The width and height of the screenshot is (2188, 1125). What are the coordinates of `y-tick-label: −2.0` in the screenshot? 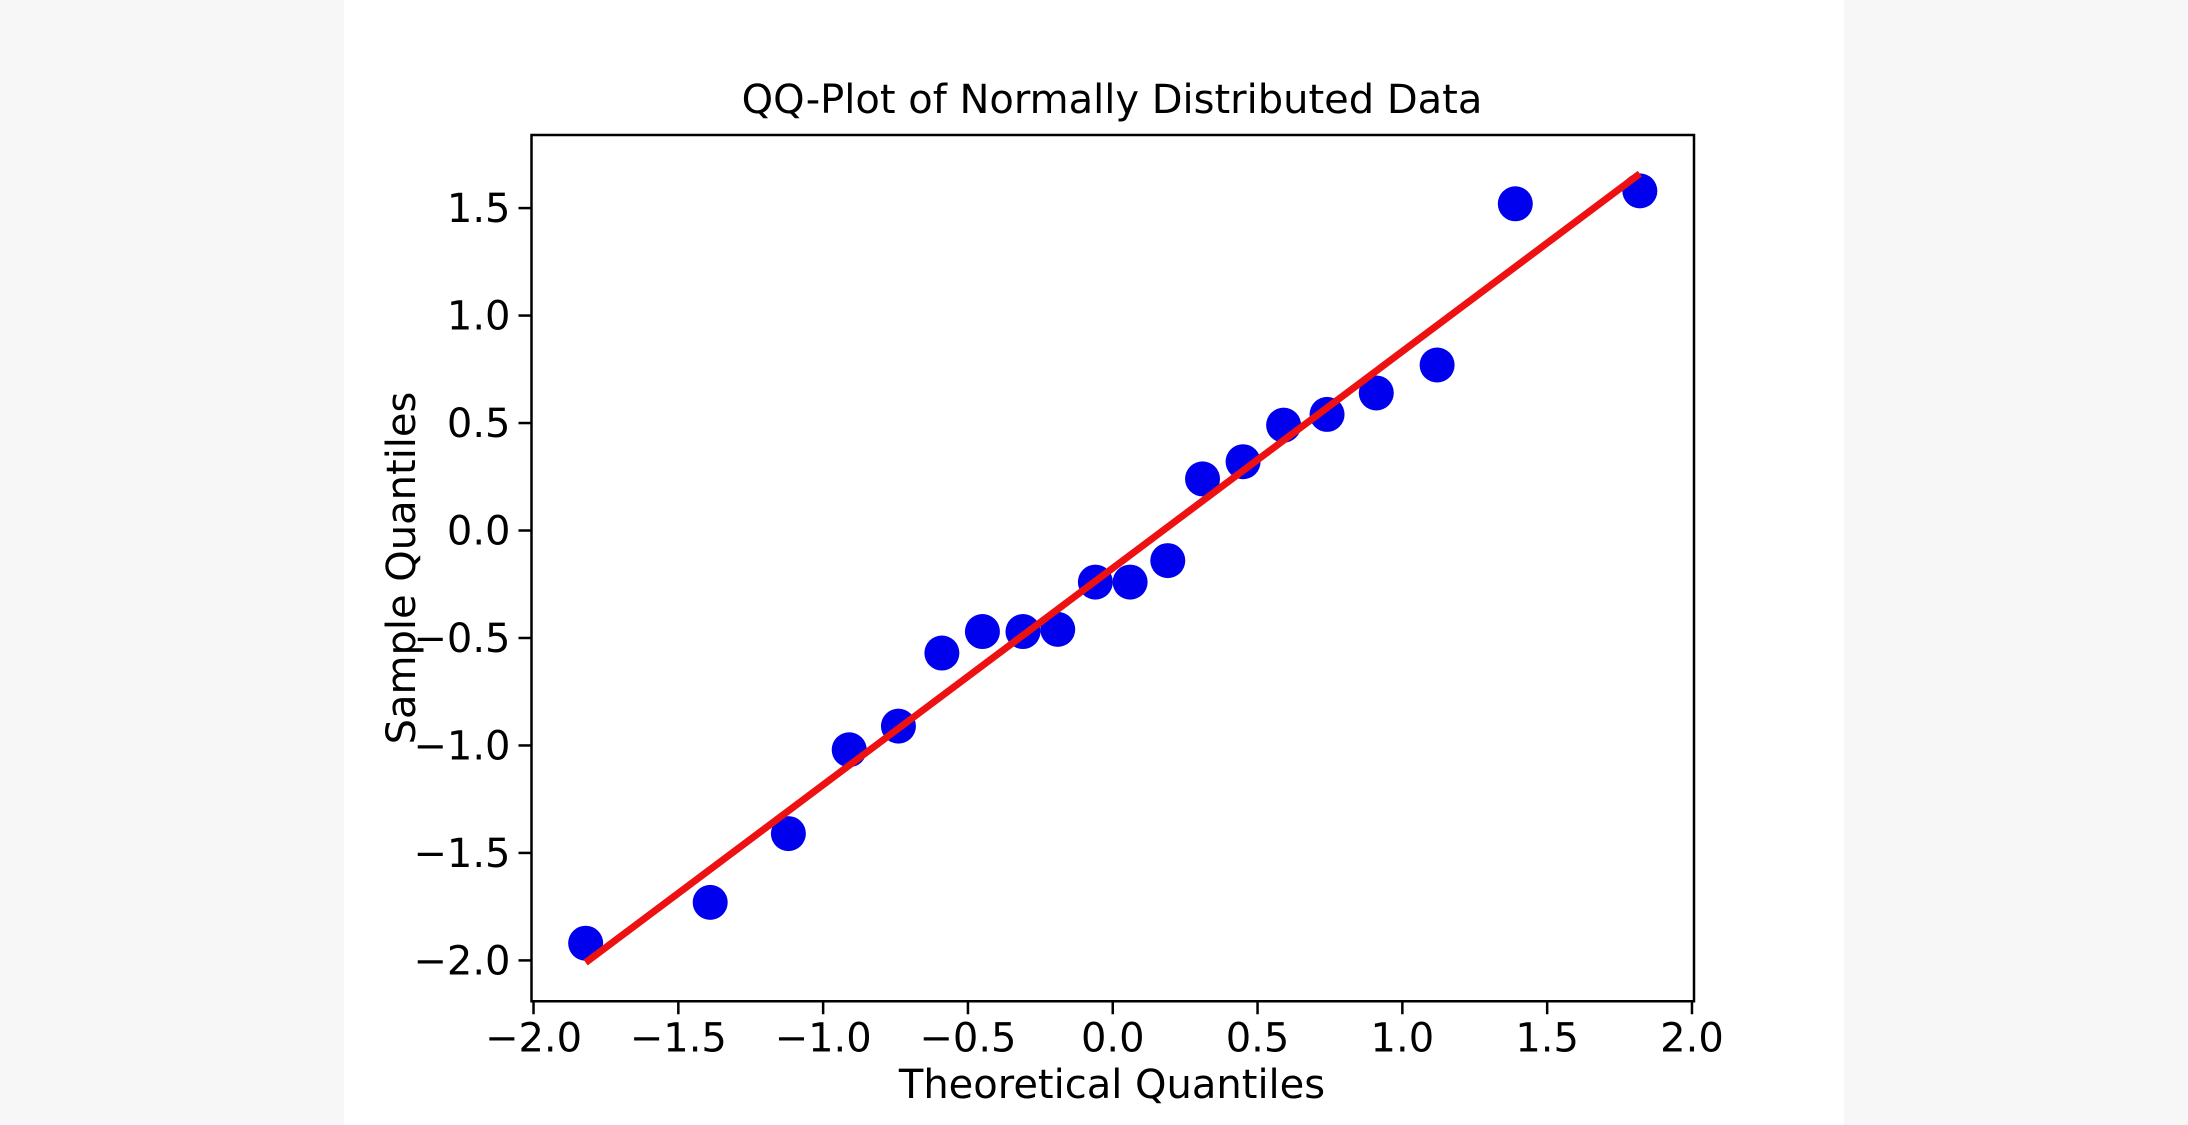 It's located at (461, 961).